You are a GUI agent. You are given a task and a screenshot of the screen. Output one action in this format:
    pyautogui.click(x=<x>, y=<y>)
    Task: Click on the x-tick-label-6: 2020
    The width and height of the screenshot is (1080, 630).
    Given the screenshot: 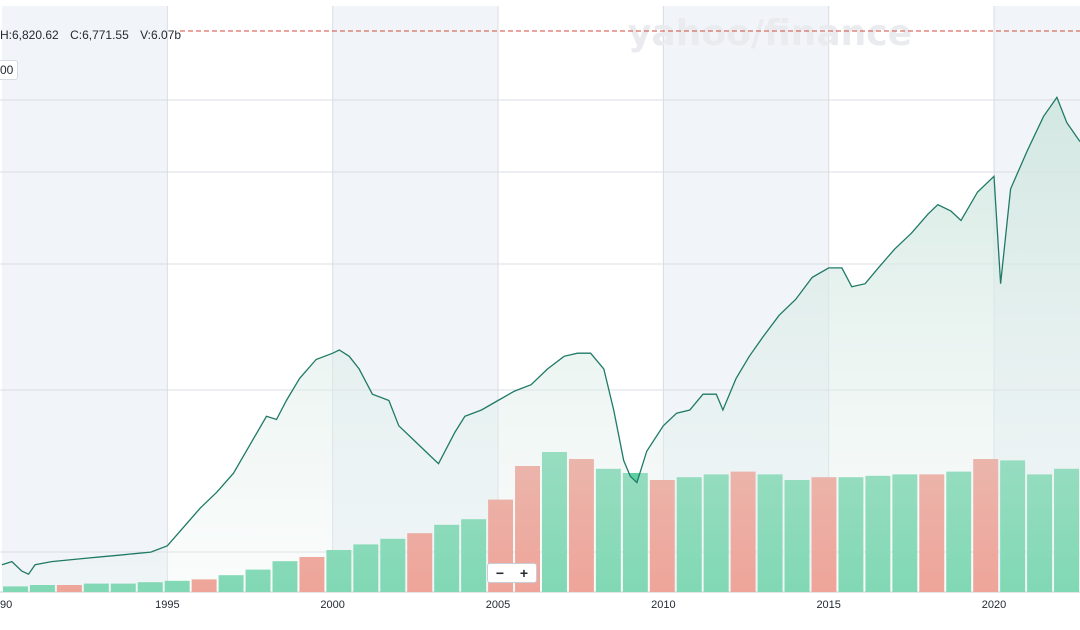 What is the action you would take?
    pyautogui.click(x=994, y=605)
    